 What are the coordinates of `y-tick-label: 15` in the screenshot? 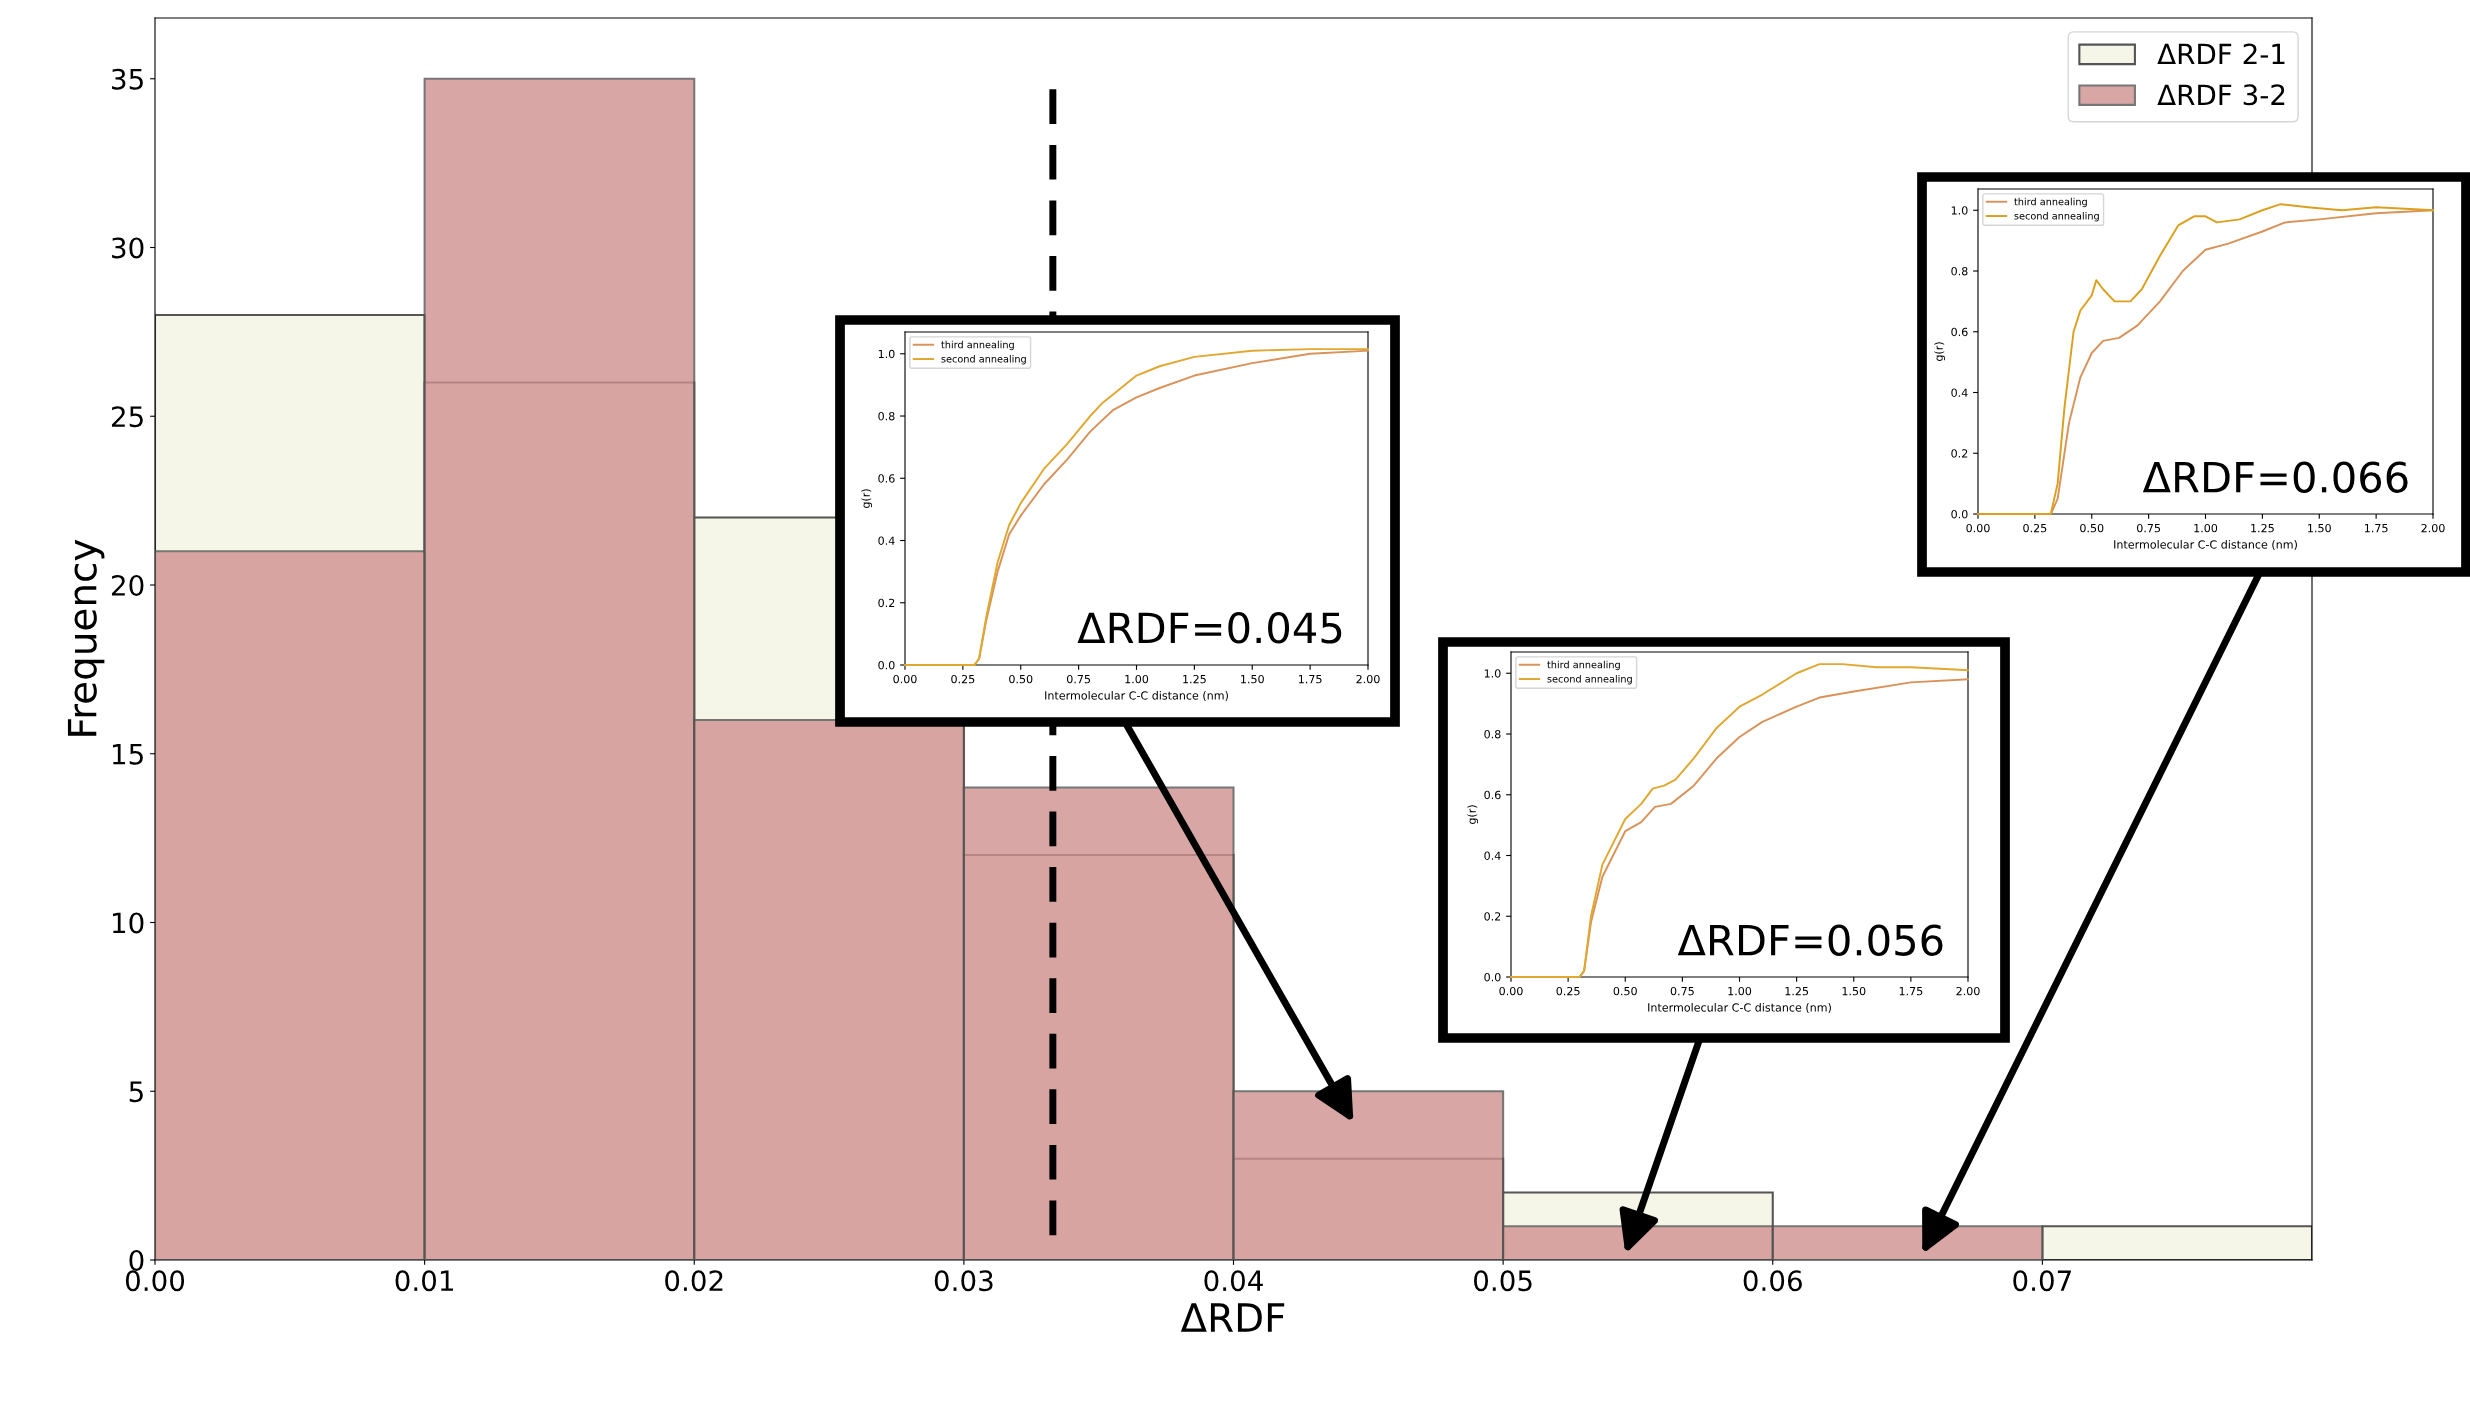 It's located at (127, 754).